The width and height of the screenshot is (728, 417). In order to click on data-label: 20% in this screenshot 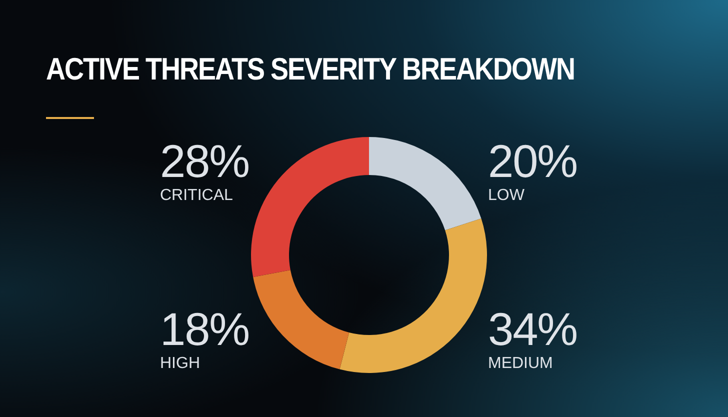, I will do `click(533, 161)`.